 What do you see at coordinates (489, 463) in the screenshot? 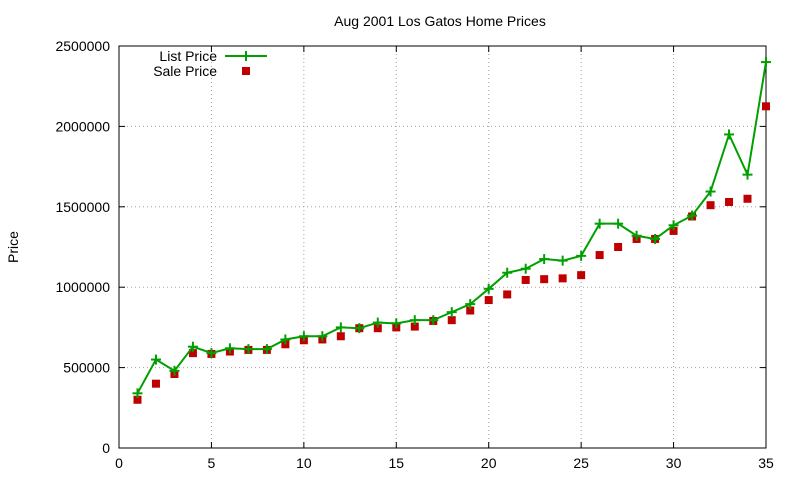
I see `x-tick-label: 20` at bounding box center [489, 463].